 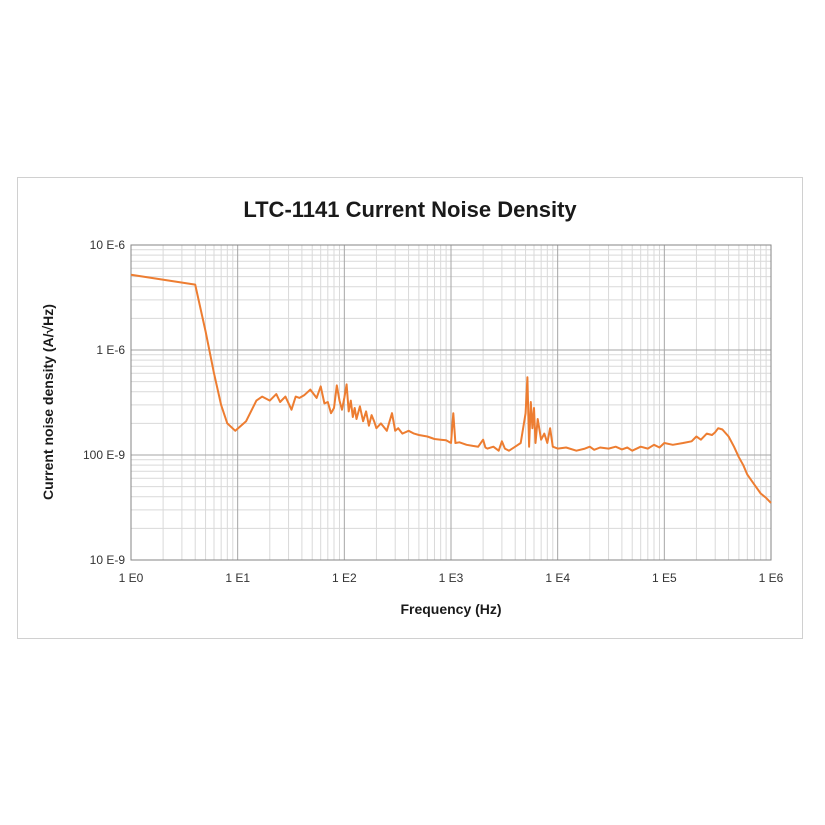 What do you see at coordinates (108, 560) in the screenshot?
I see `y-tick-label: 10 E-9` at bounding box center [108, 560].